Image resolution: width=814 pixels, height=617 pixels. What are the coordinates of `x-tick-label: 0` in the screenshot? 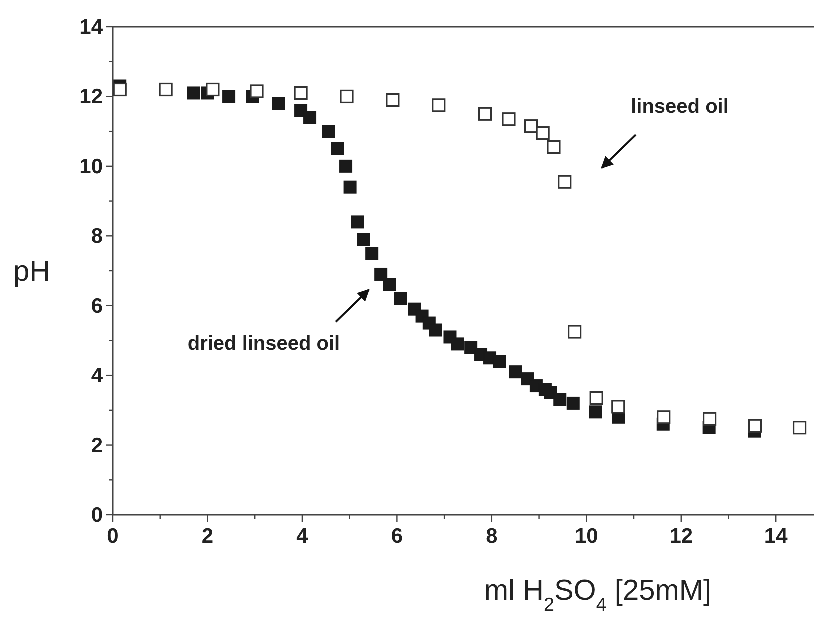 It's located at (113, 536).